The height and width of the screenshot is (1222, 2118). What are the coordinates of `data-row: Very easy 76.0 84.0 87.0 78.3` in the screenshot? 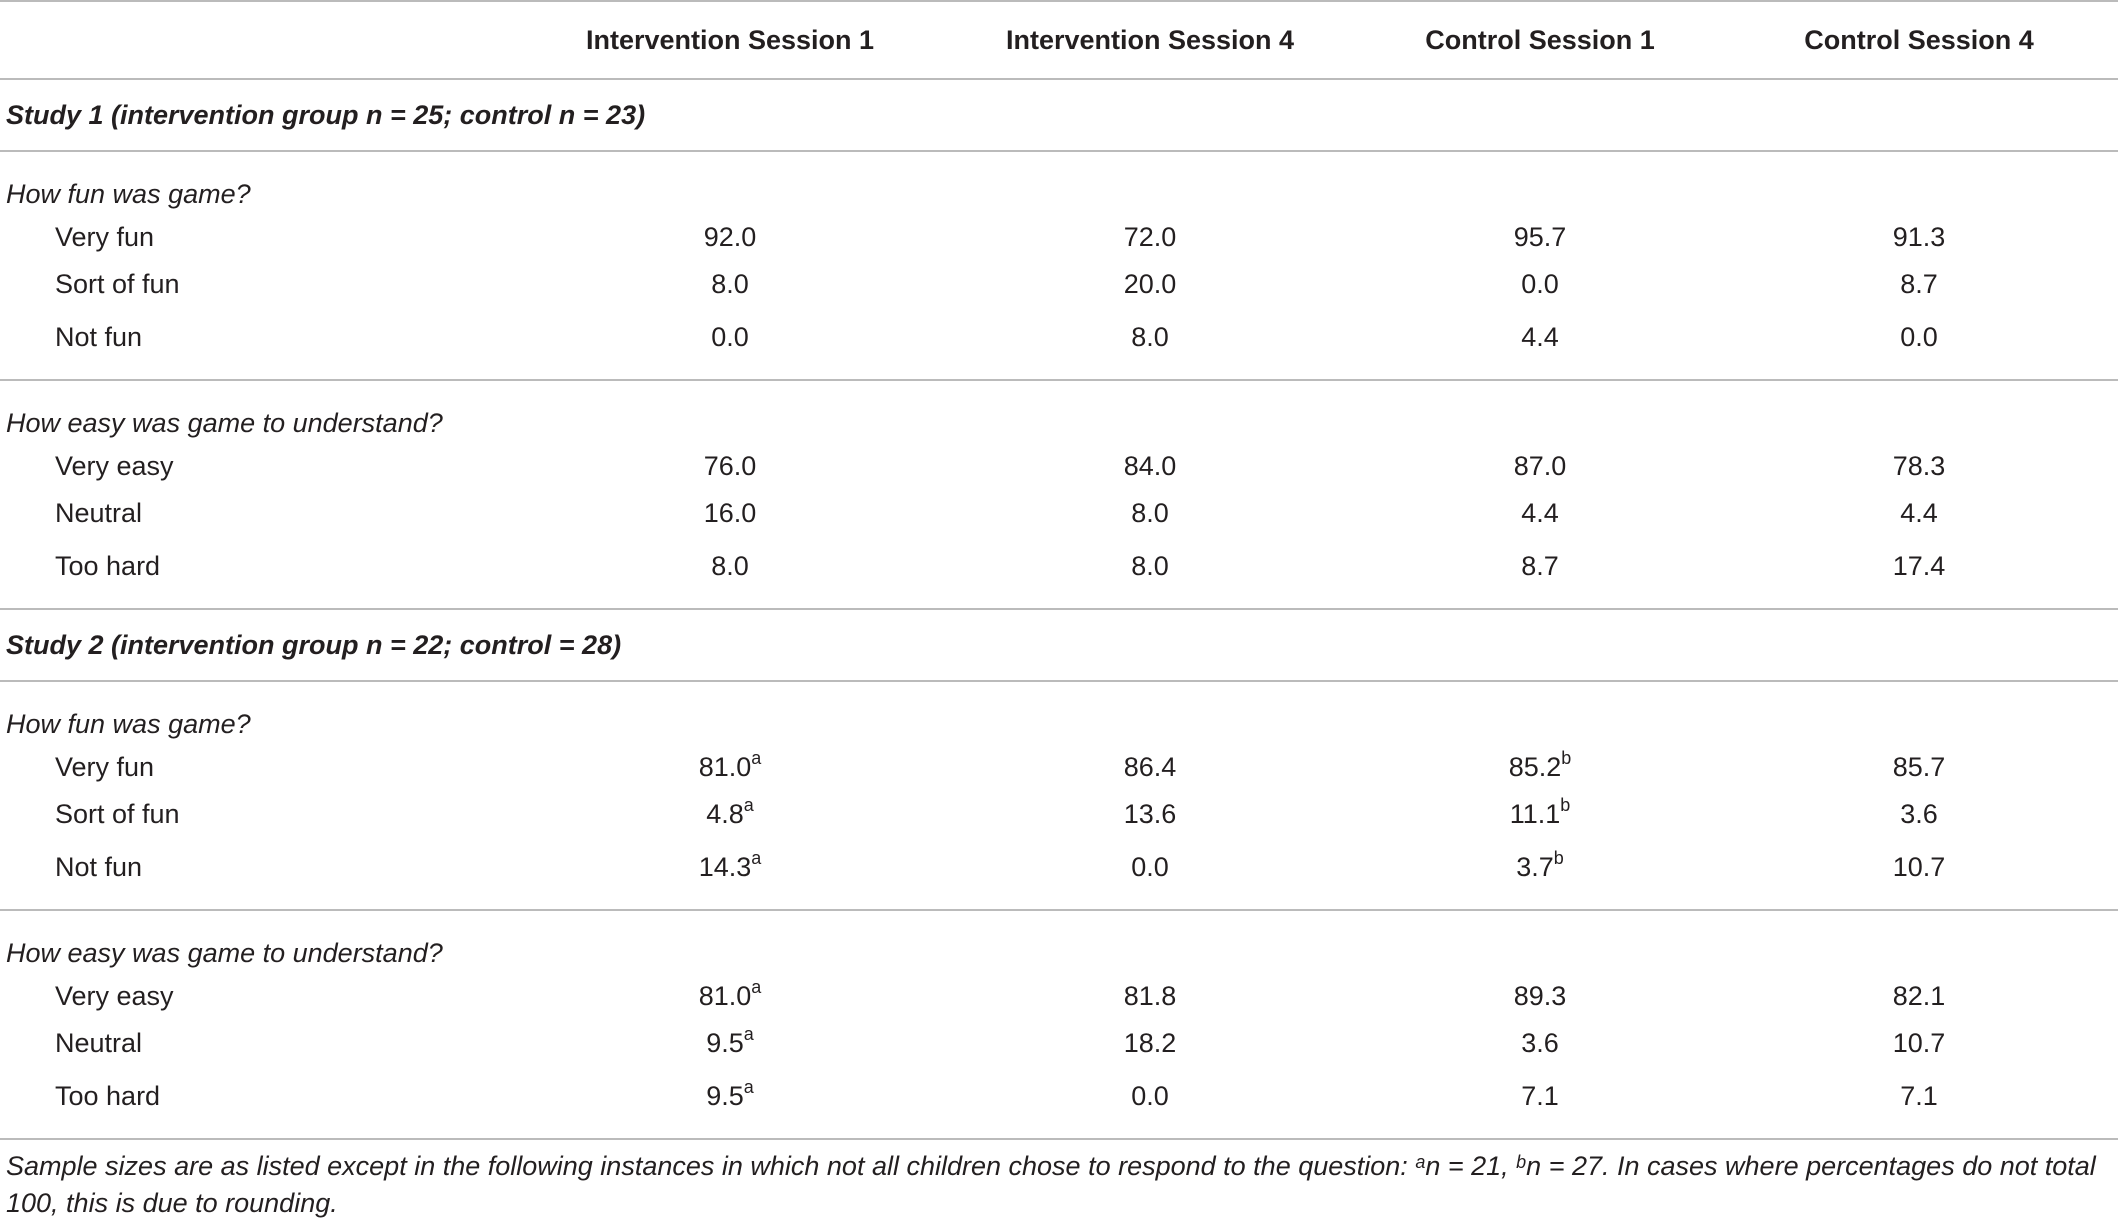 It's located at (1059, 466).